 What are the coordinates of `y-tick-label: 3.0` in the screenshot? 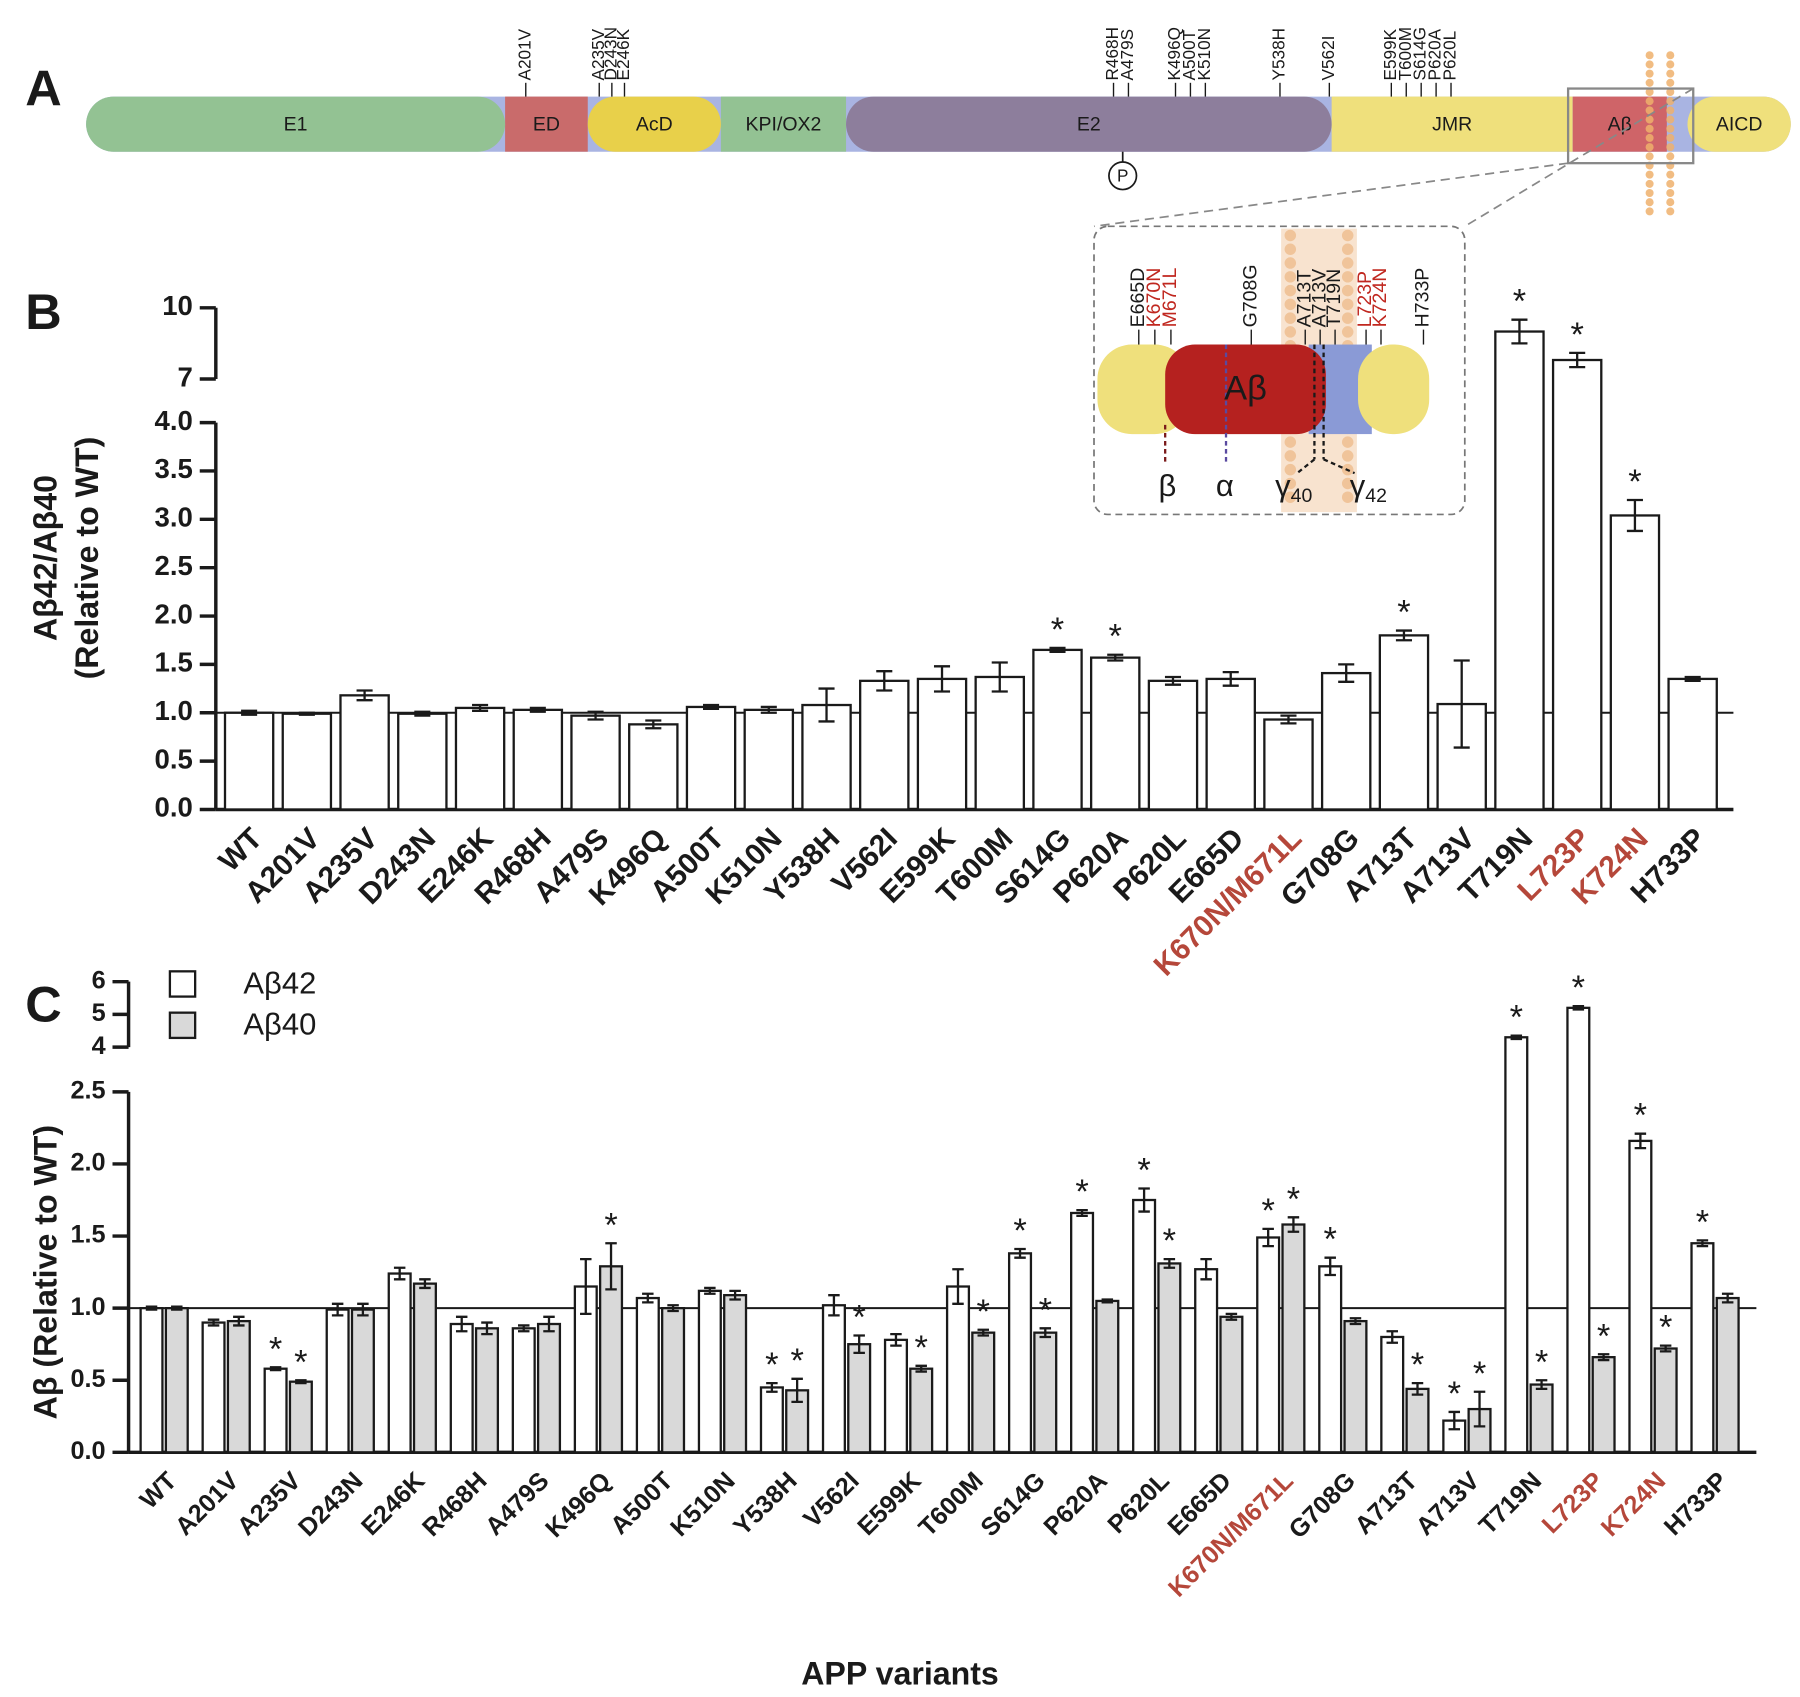 It's located at (174, 517).